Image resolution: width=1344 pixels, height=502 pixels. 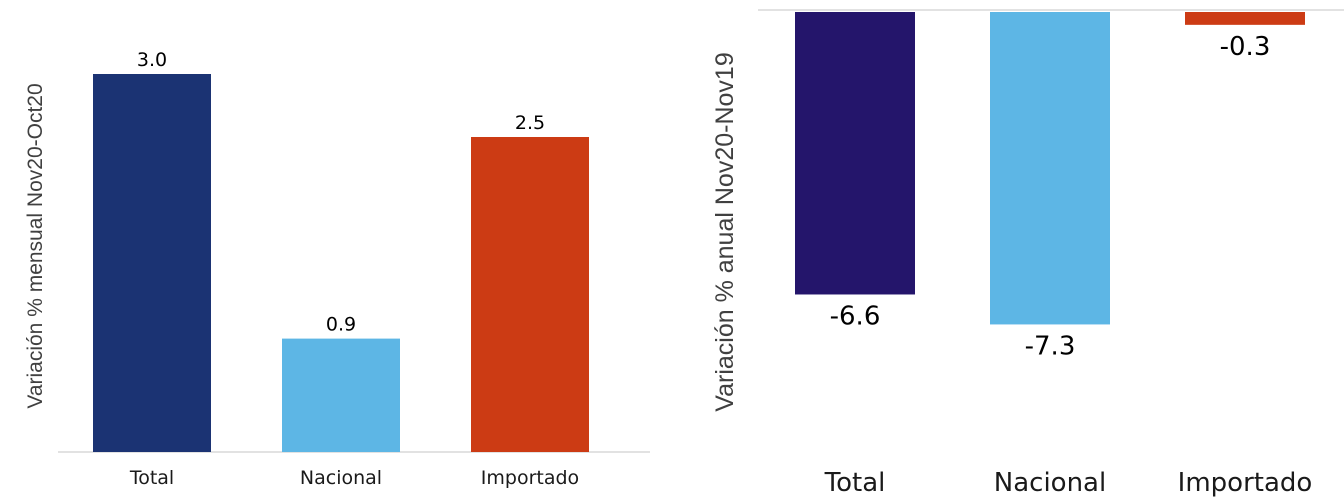 I want to click on data-label: 2.5, so click(x=530, y=123).